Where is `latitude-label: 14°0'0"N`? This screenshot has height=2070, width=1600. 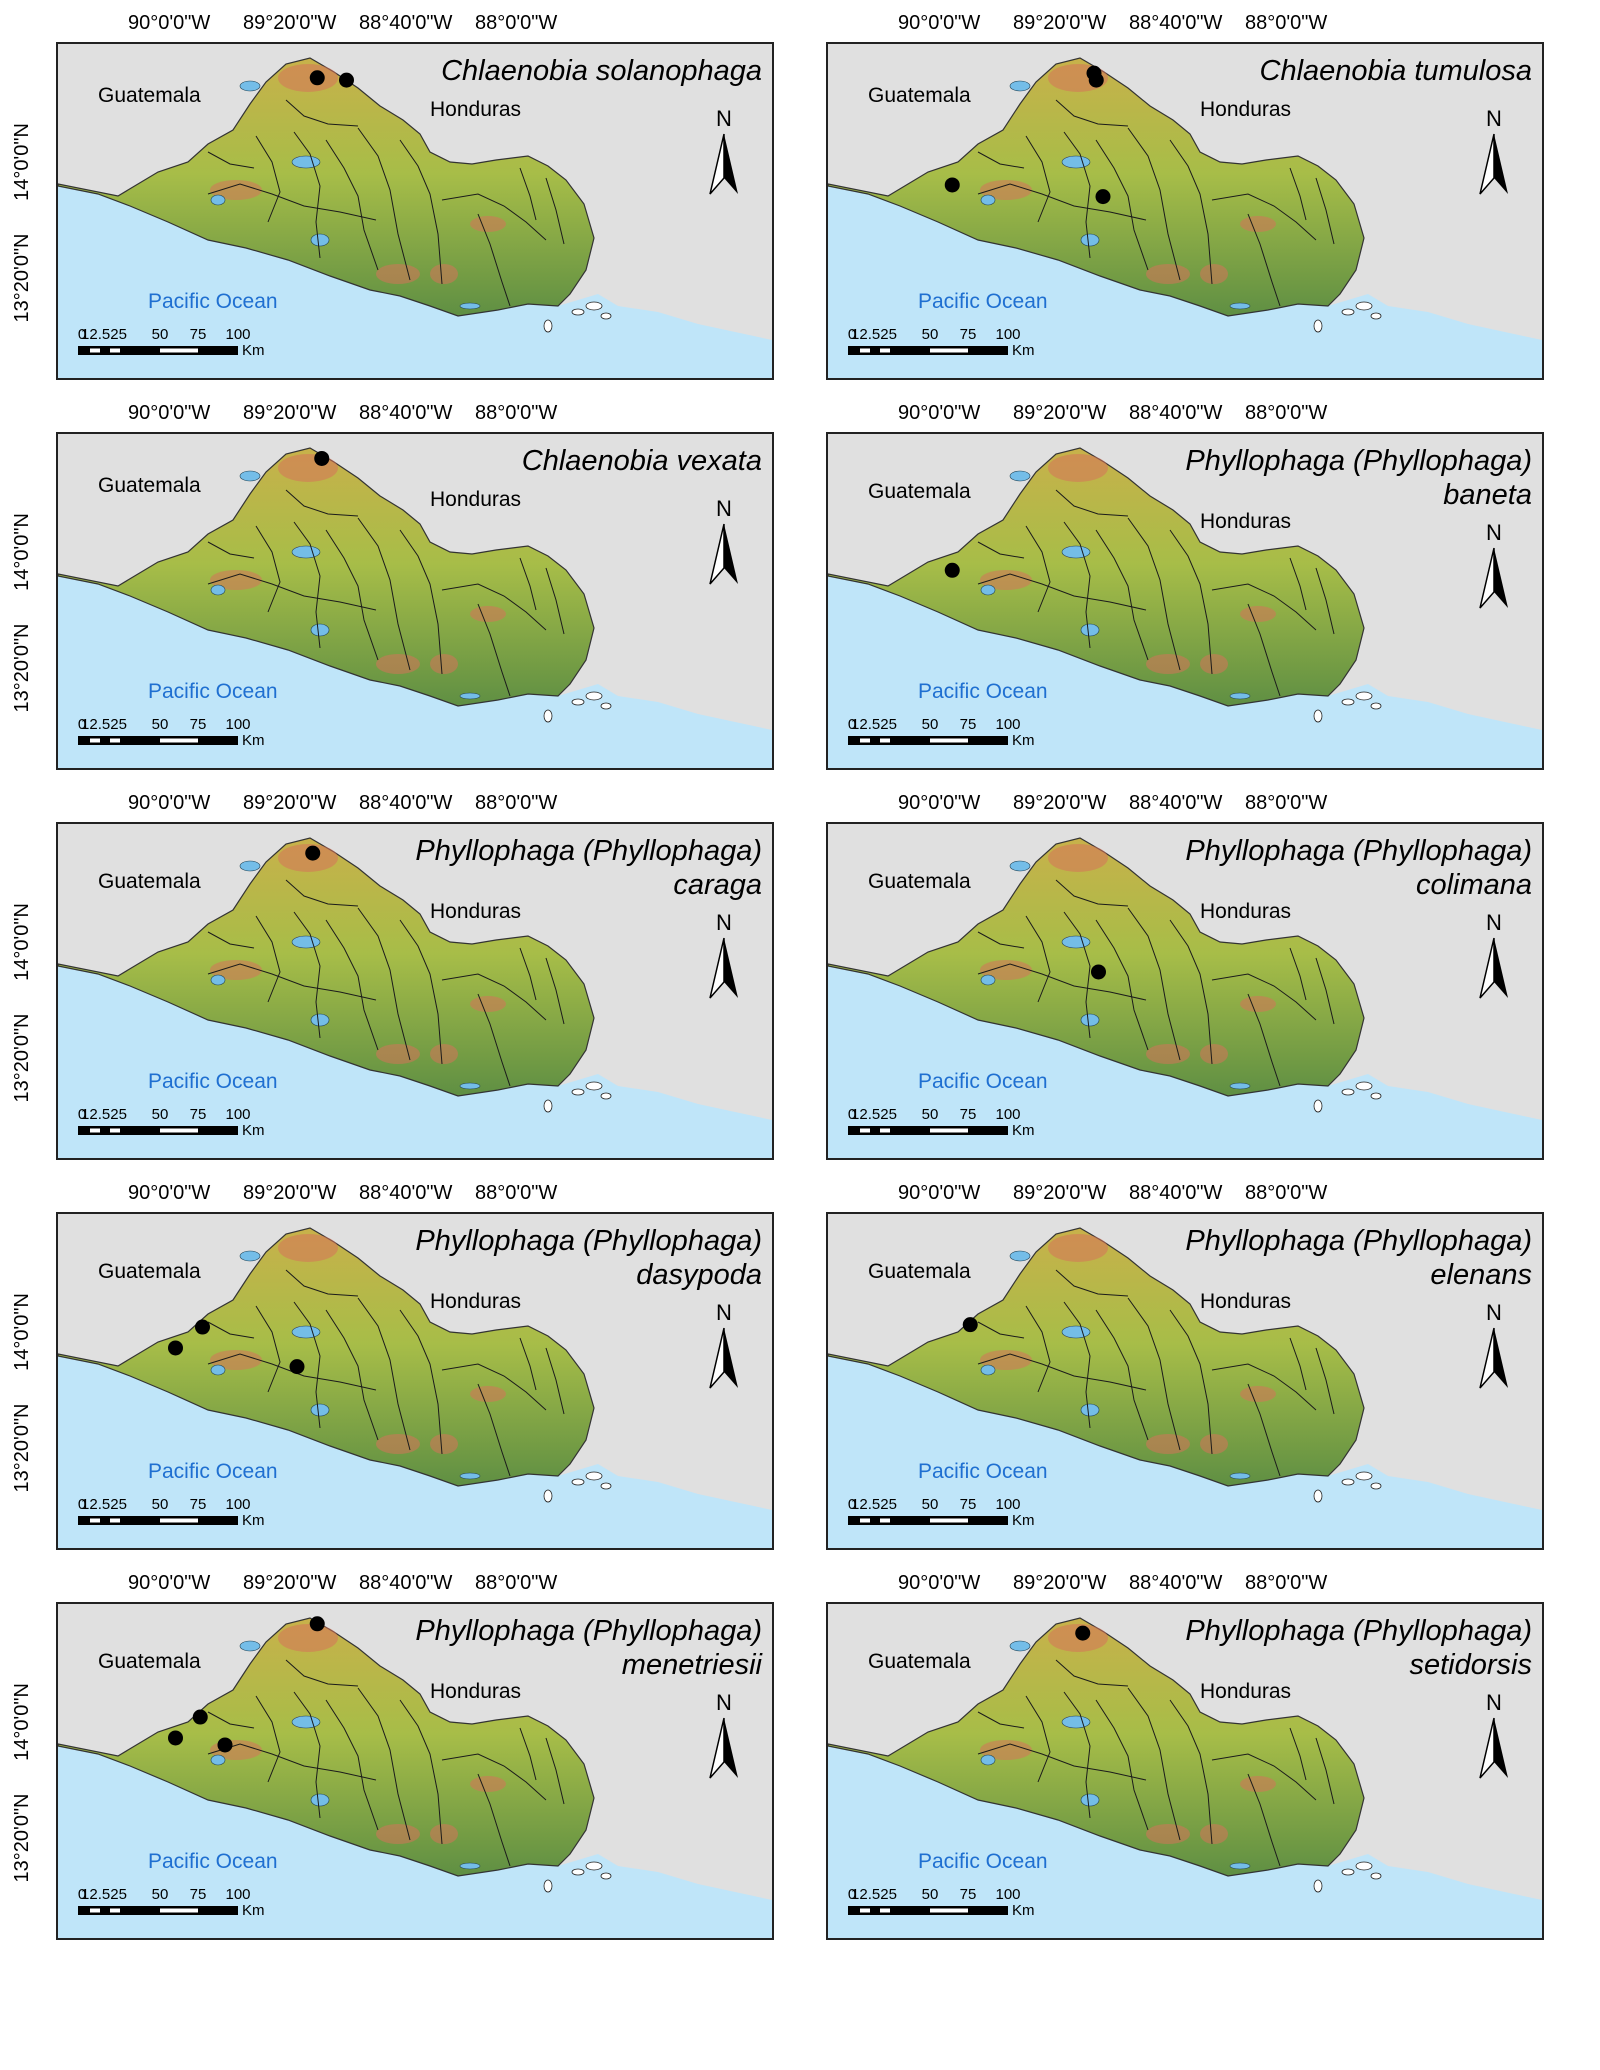 latitude-label: 14°0'0"N is located at coordinates (22, 1722).